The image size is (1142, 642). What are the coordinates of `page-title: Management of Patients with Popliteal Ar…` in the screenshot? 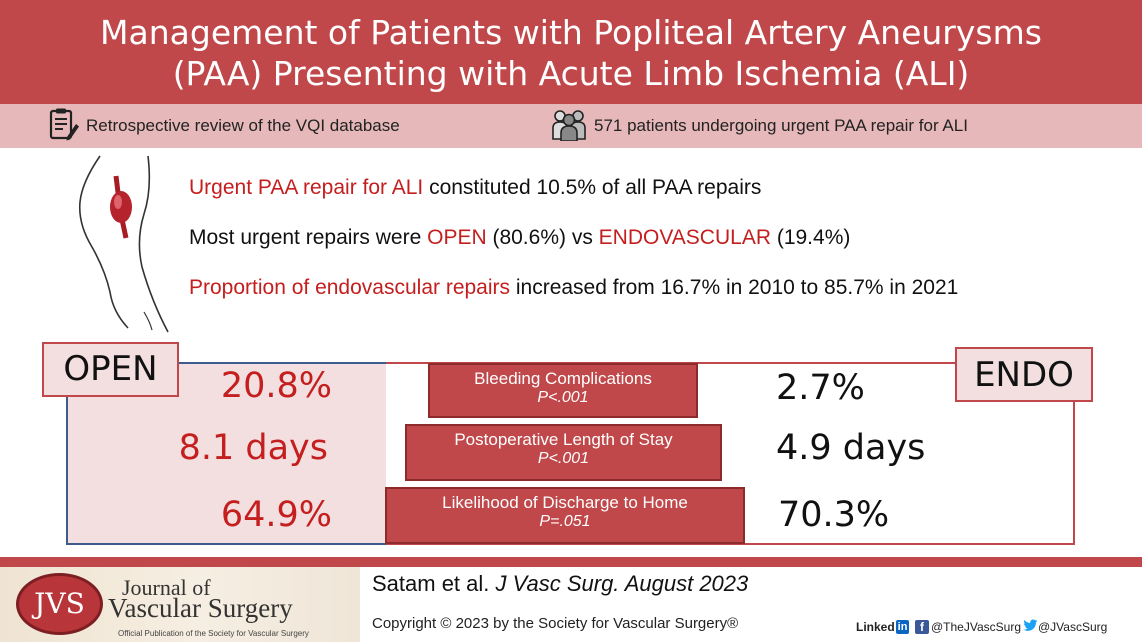 It's located at (571, 53).